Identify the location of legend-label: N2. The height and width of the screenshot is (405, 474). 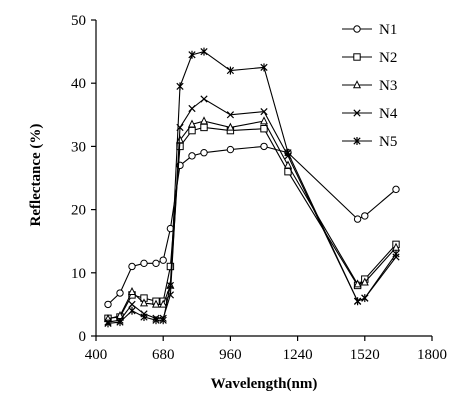
(388, 58).